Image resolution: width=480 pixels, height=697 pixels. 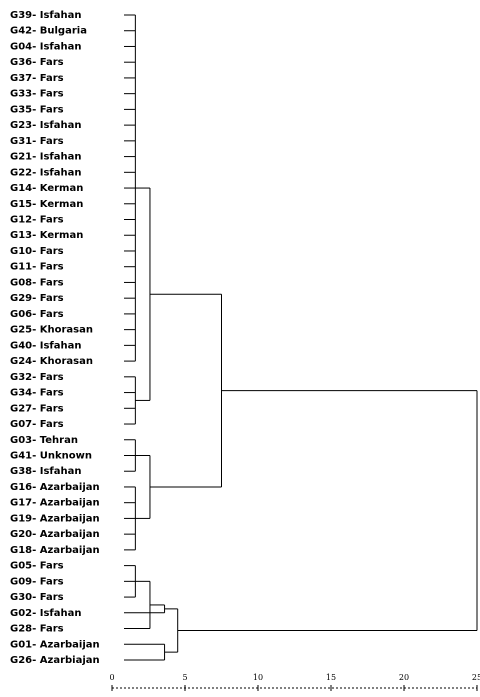 What do you see at coordinates (331, 677) in the screenshot?
I see `x-tick-label: 15` at bounding box center [331, 677].